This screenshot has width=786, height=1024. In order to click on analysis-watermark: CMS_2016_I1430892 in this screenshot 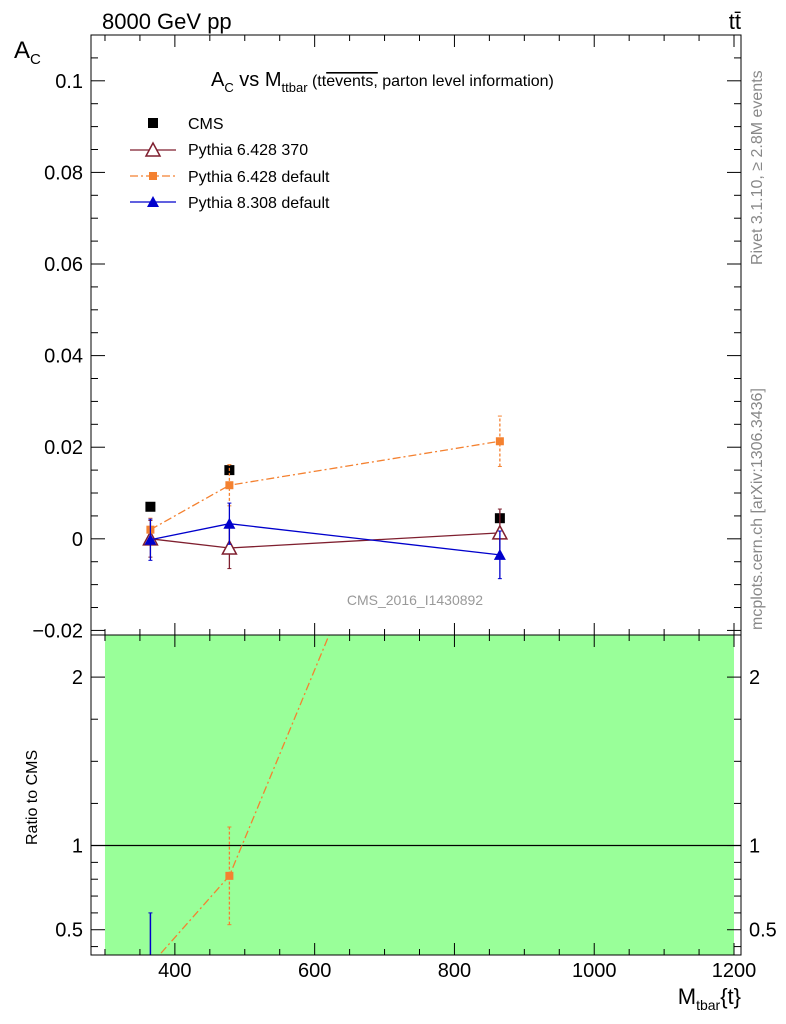, I will do `click(415, 600)`.